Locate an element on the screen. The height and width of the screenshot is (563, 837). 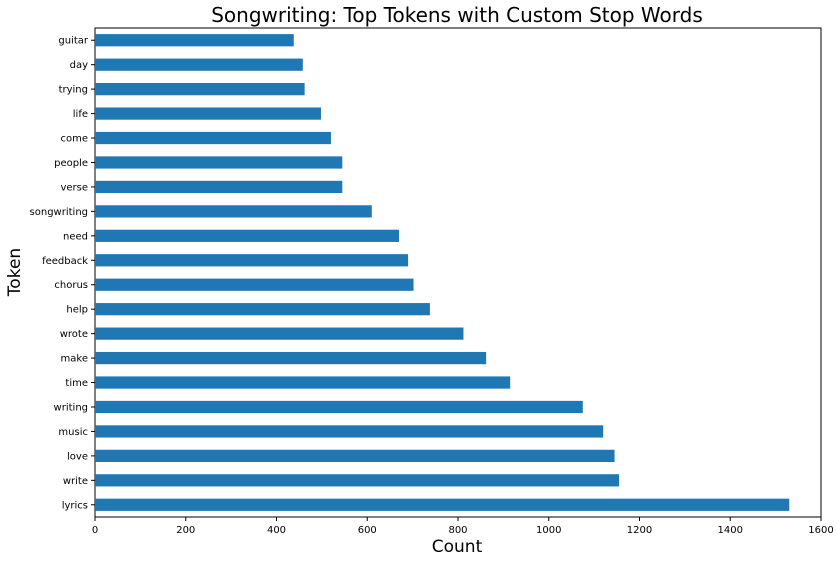
bar-lyrics is located at coordinates (442, 504).